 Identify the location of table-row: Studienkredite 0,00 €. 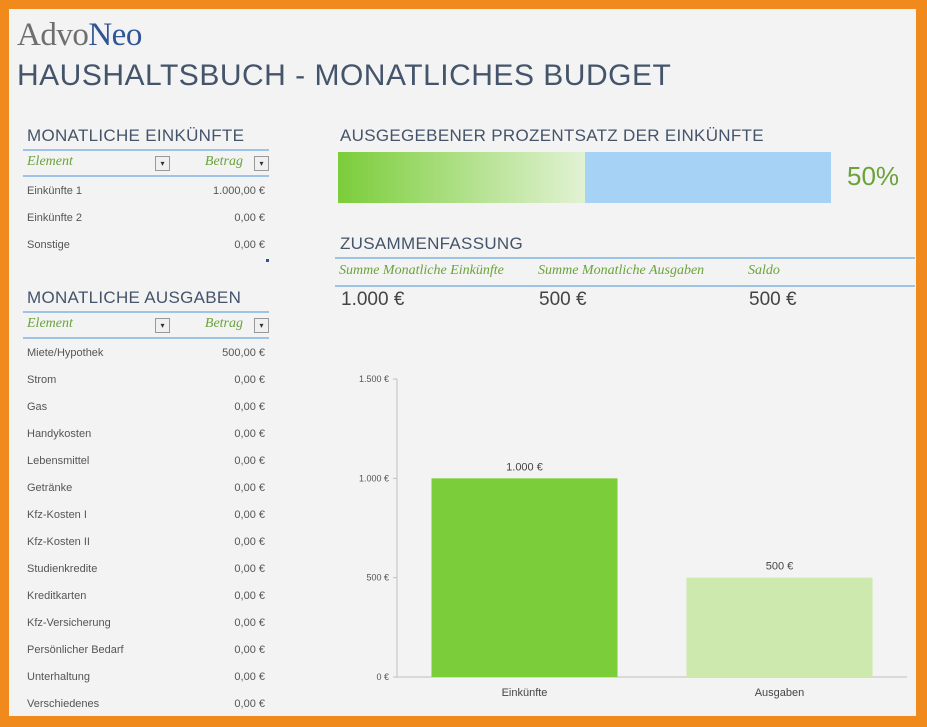
(146, 568).